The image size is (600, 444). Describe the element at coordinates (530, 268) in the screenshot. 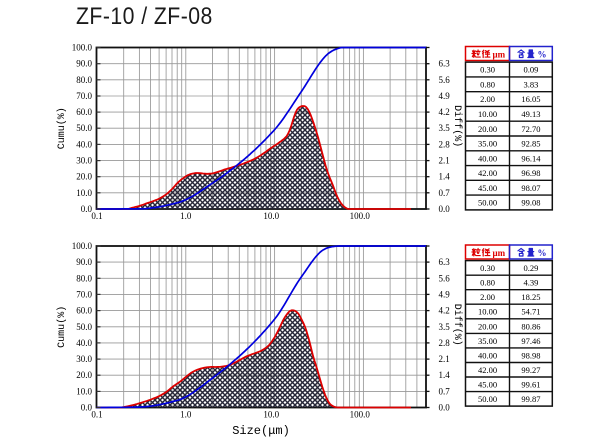

I see `svg-text: 0.29` at that location.